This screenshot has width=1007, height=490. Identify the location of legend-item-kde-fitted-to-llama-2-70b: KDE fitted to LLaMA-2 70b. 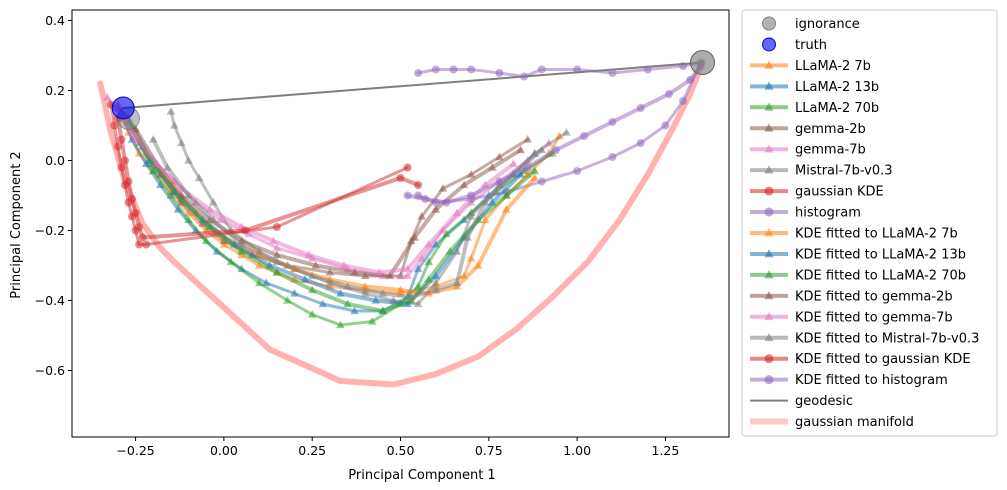
(858, 275).